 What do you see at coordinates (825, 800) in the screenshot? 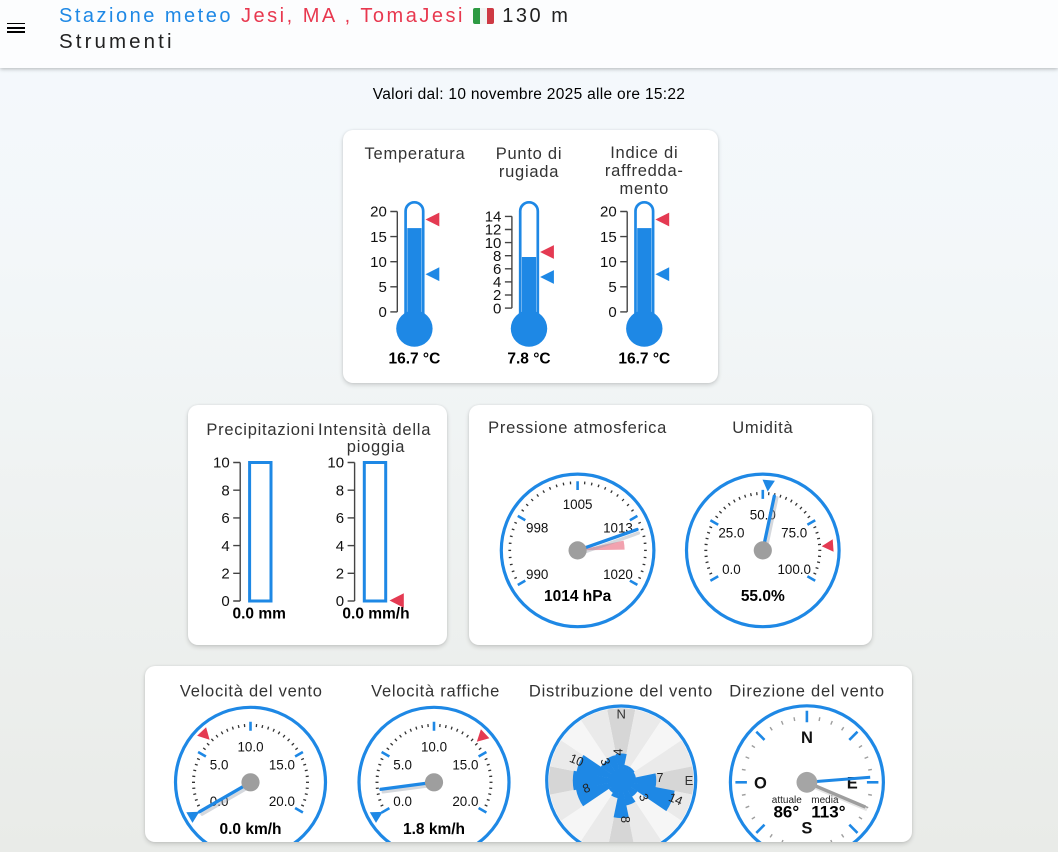
I see `svg-text: media` at bounding box center [825, 800].